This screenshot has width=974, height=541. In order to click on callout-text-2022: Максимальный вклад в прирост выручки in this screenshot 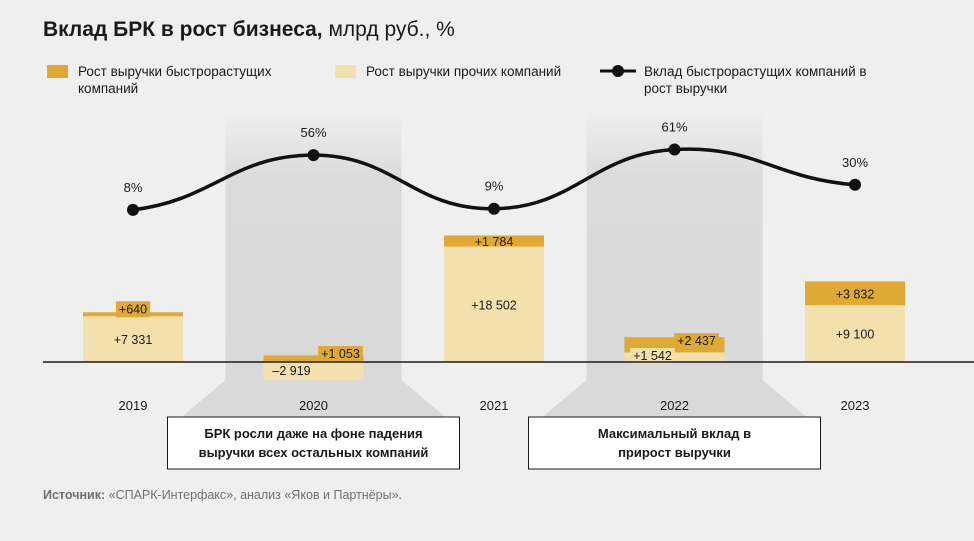, I will do `click(674, 443)`.